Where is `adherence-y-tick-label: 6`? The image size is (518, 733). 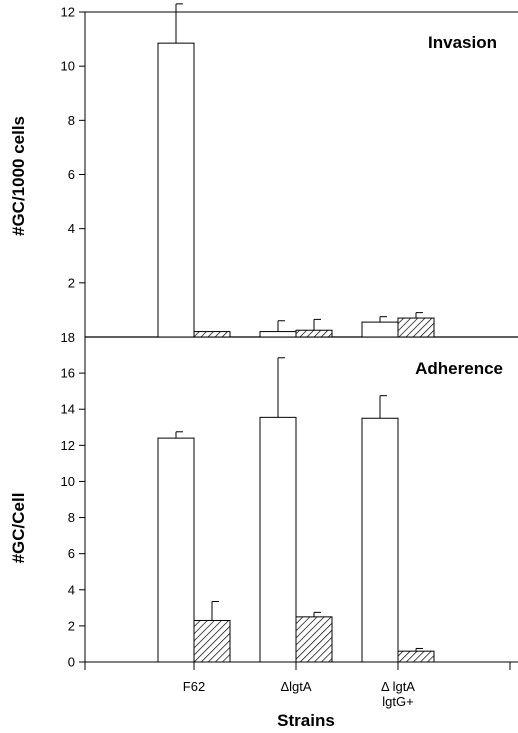
adherence-y-tick-label: 6 is located at coordinates (71, 553).